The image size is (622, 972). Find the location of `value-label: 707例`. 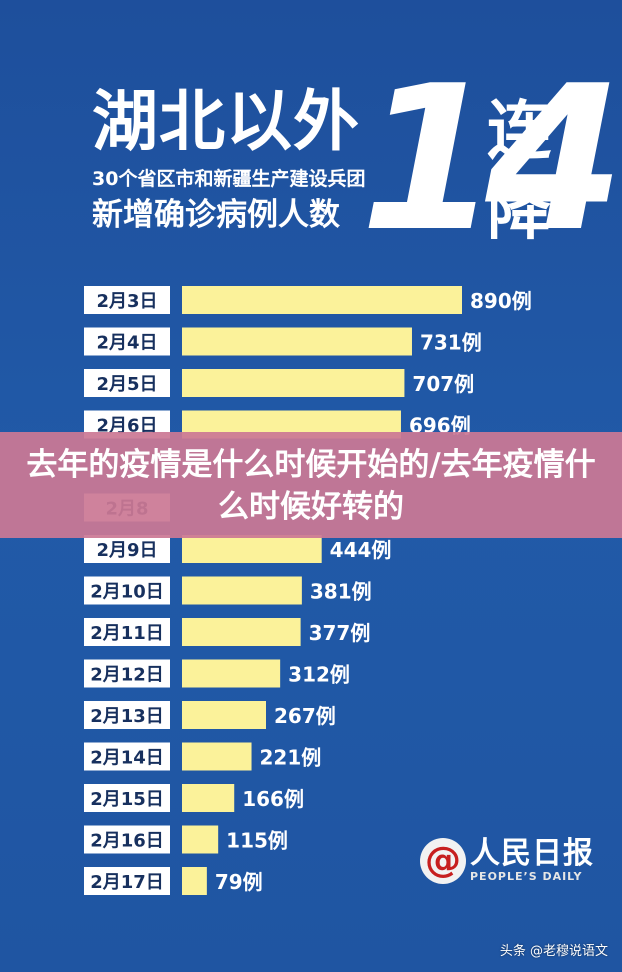

value-label: 707例 is located at coordinates (443, 384).